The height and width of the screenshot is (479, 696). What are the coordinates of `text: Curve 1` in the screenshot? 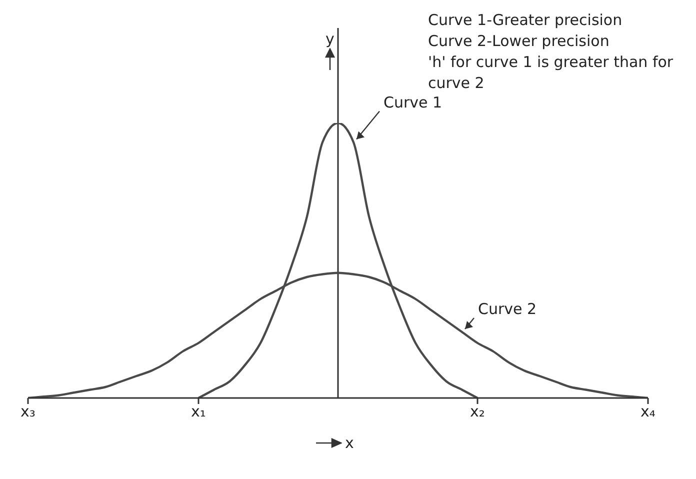 It's located at (413, 102).